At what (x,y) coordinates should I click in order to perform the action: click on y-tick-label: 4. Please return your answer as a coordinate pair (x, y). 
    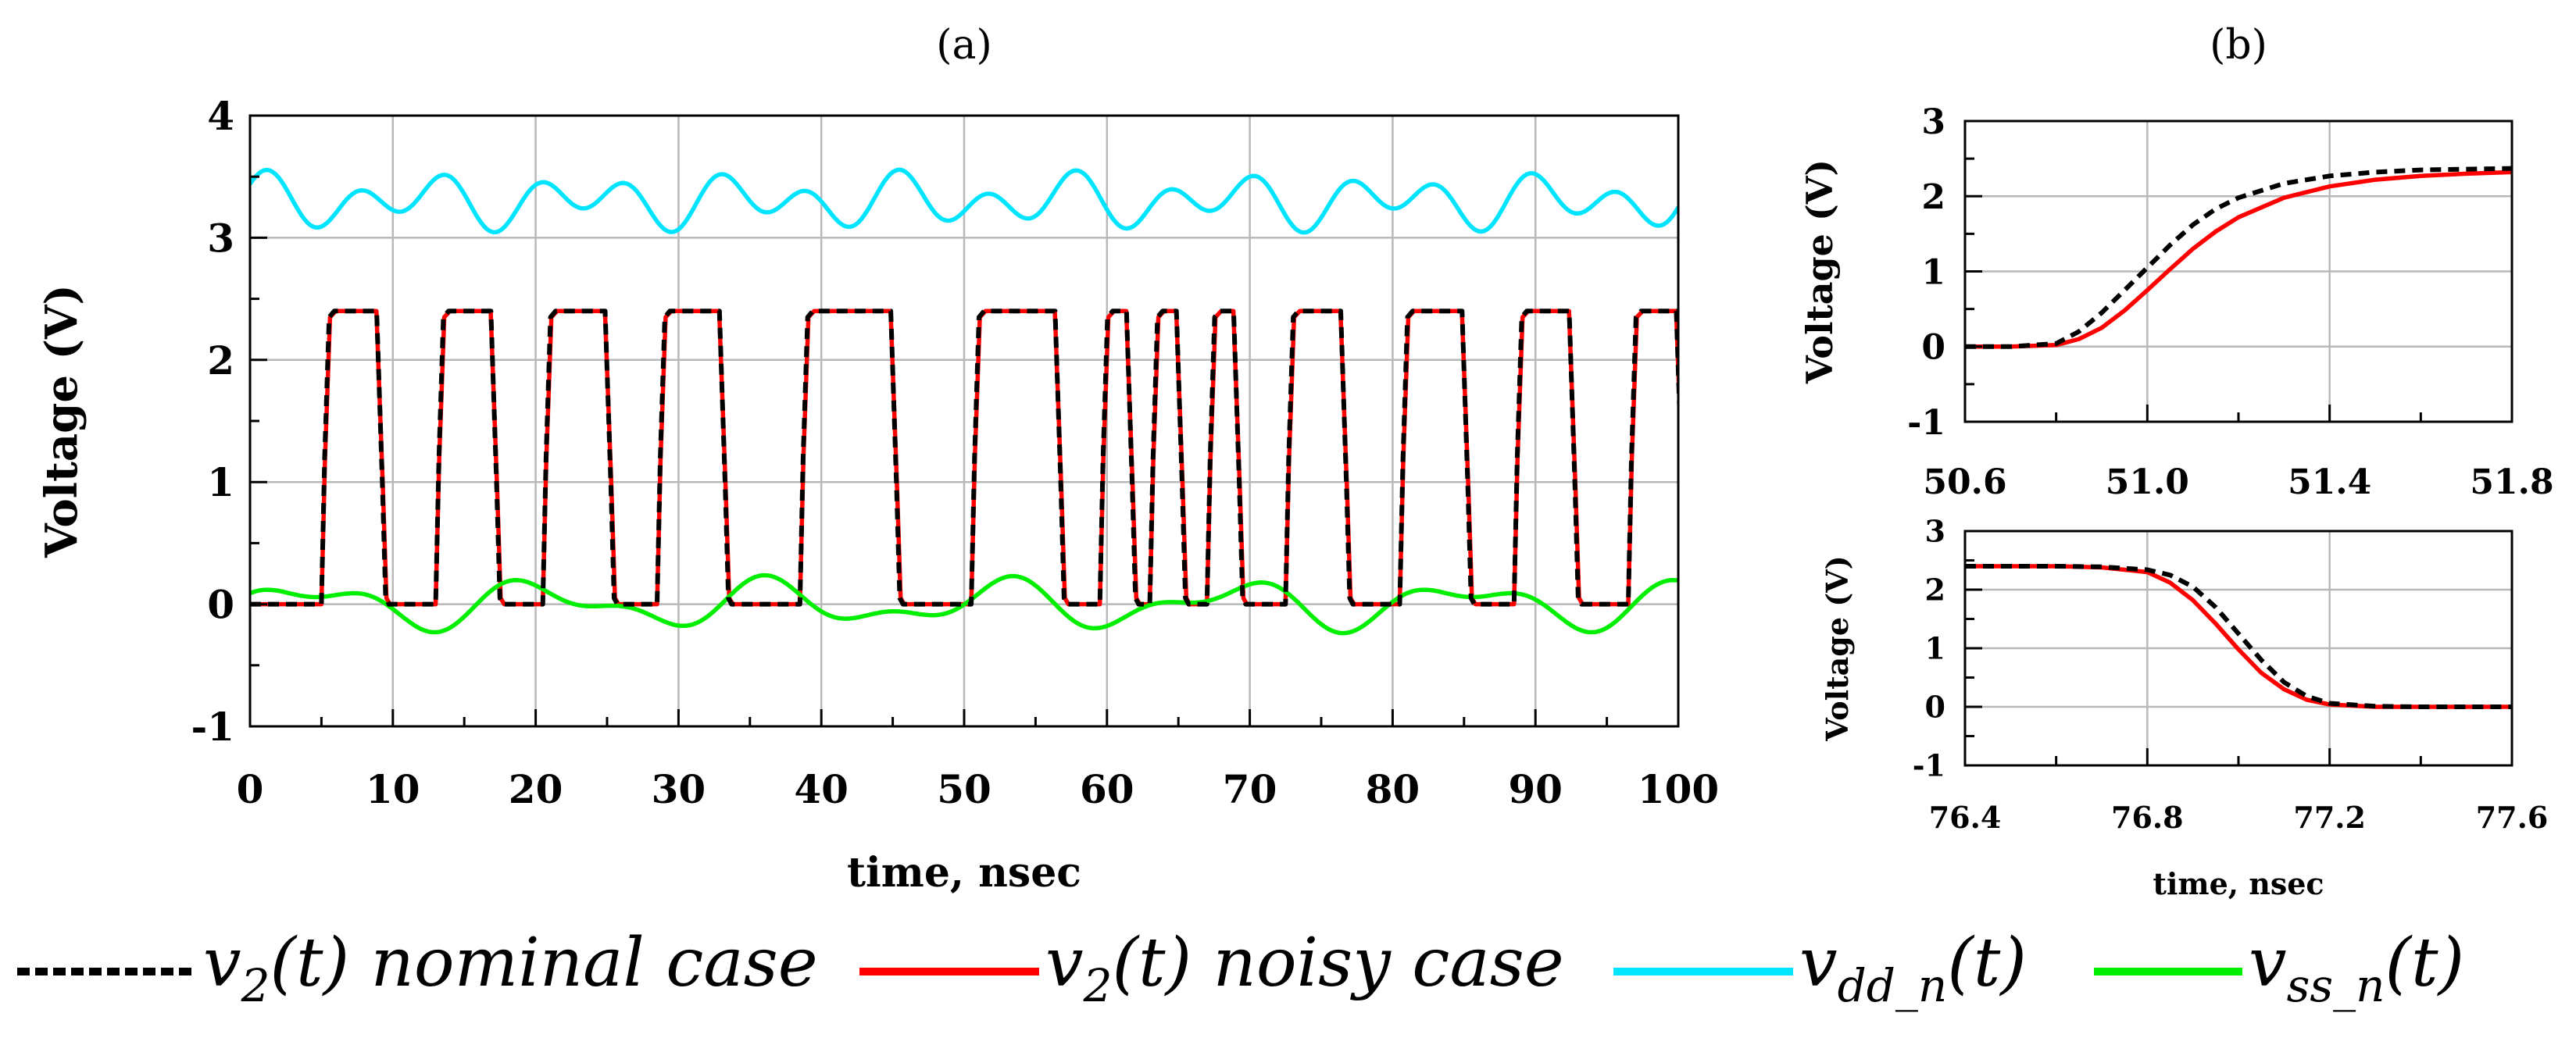
    Looking at the image, I should click on (221, 116).